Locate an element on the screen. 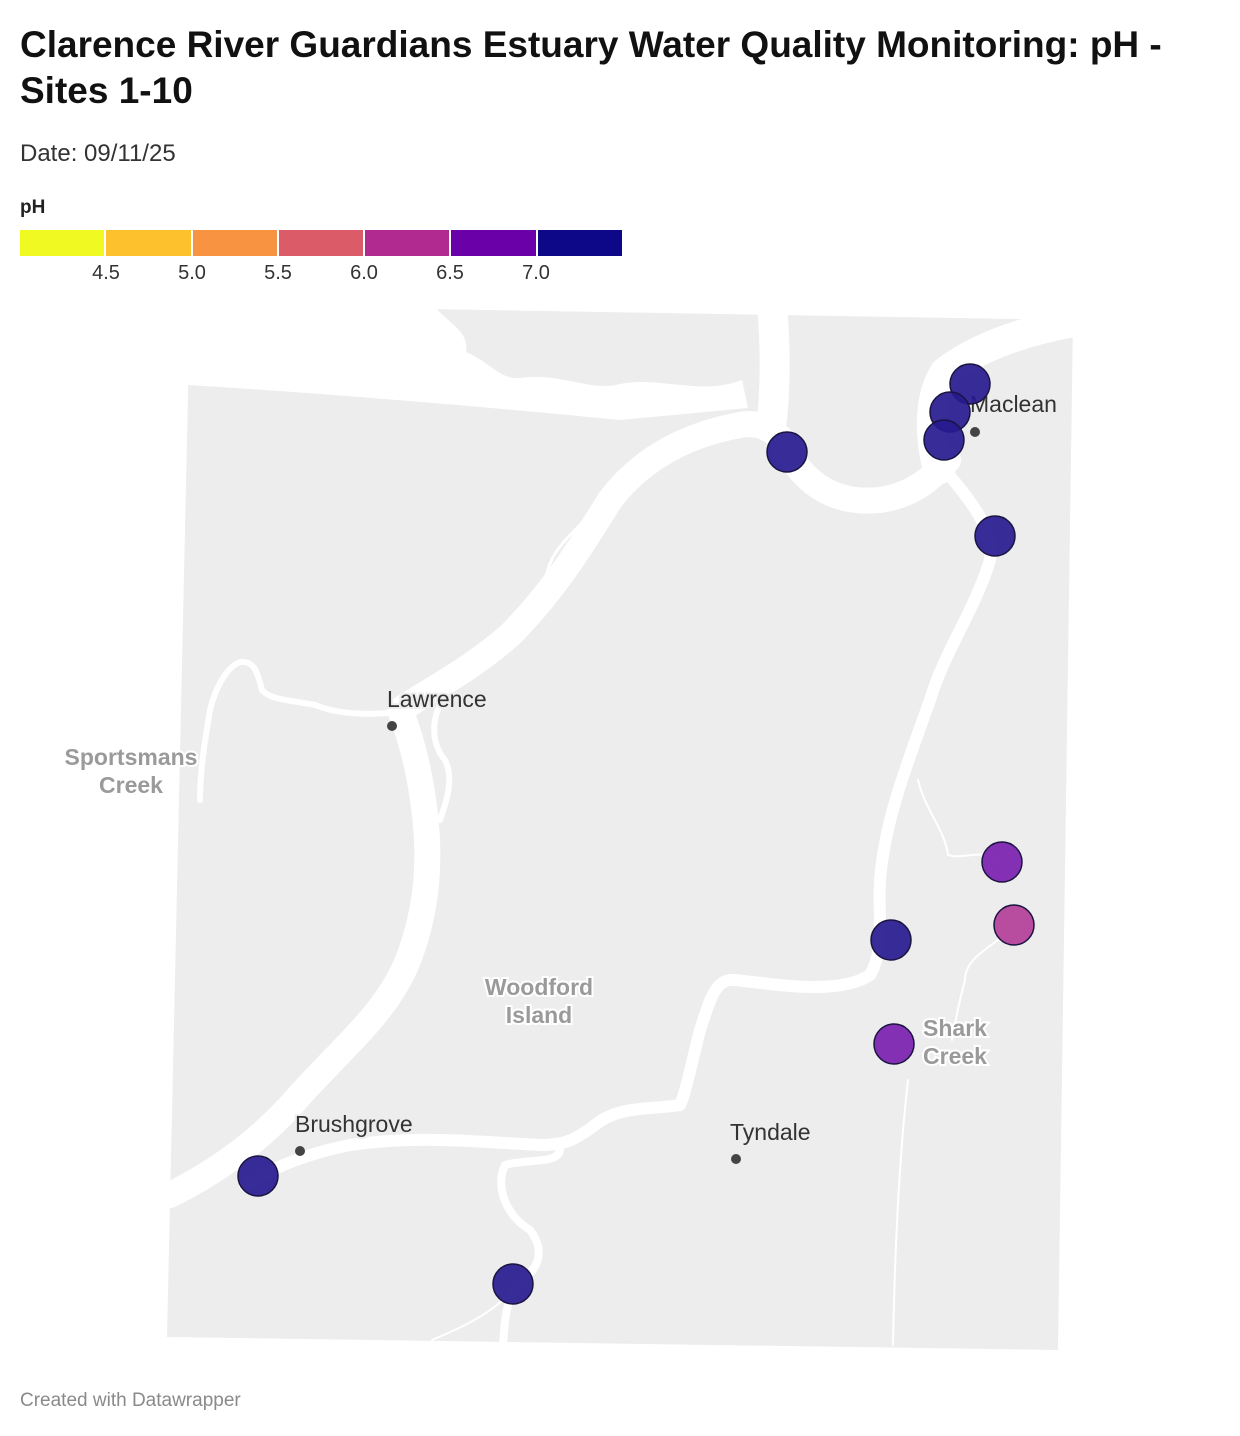  north-inlet is located at coordinates (773, 362).